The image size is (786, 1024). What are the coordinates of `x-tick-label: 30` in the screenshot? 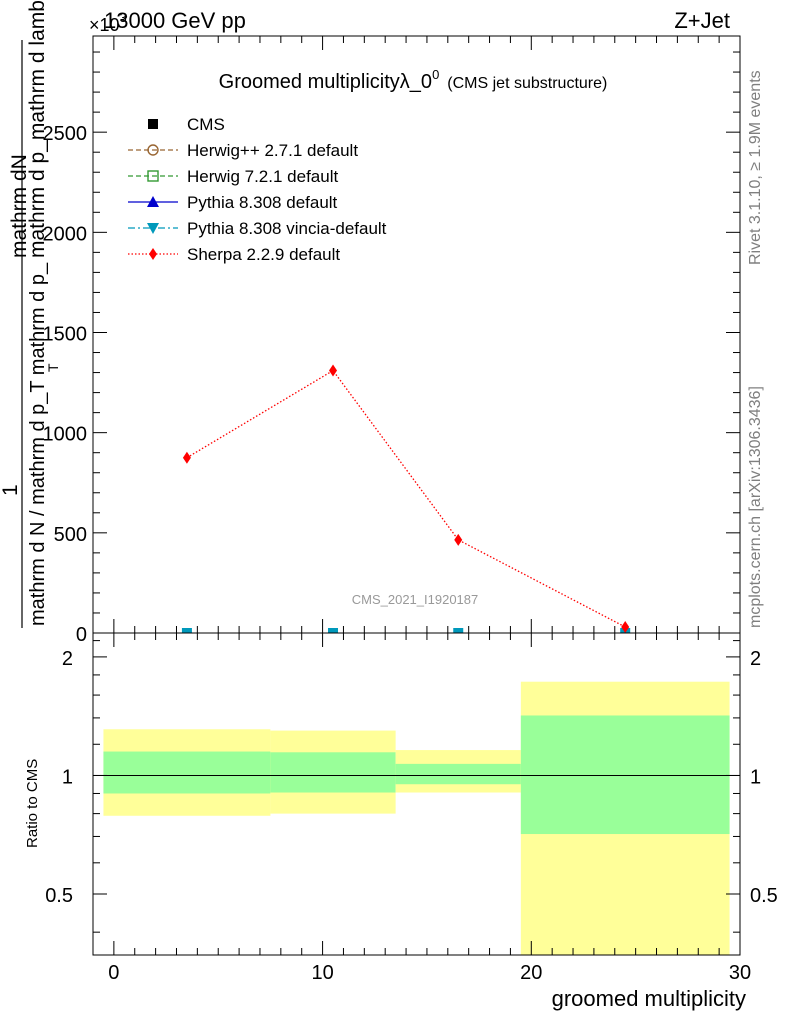 It's located at (740, 973).